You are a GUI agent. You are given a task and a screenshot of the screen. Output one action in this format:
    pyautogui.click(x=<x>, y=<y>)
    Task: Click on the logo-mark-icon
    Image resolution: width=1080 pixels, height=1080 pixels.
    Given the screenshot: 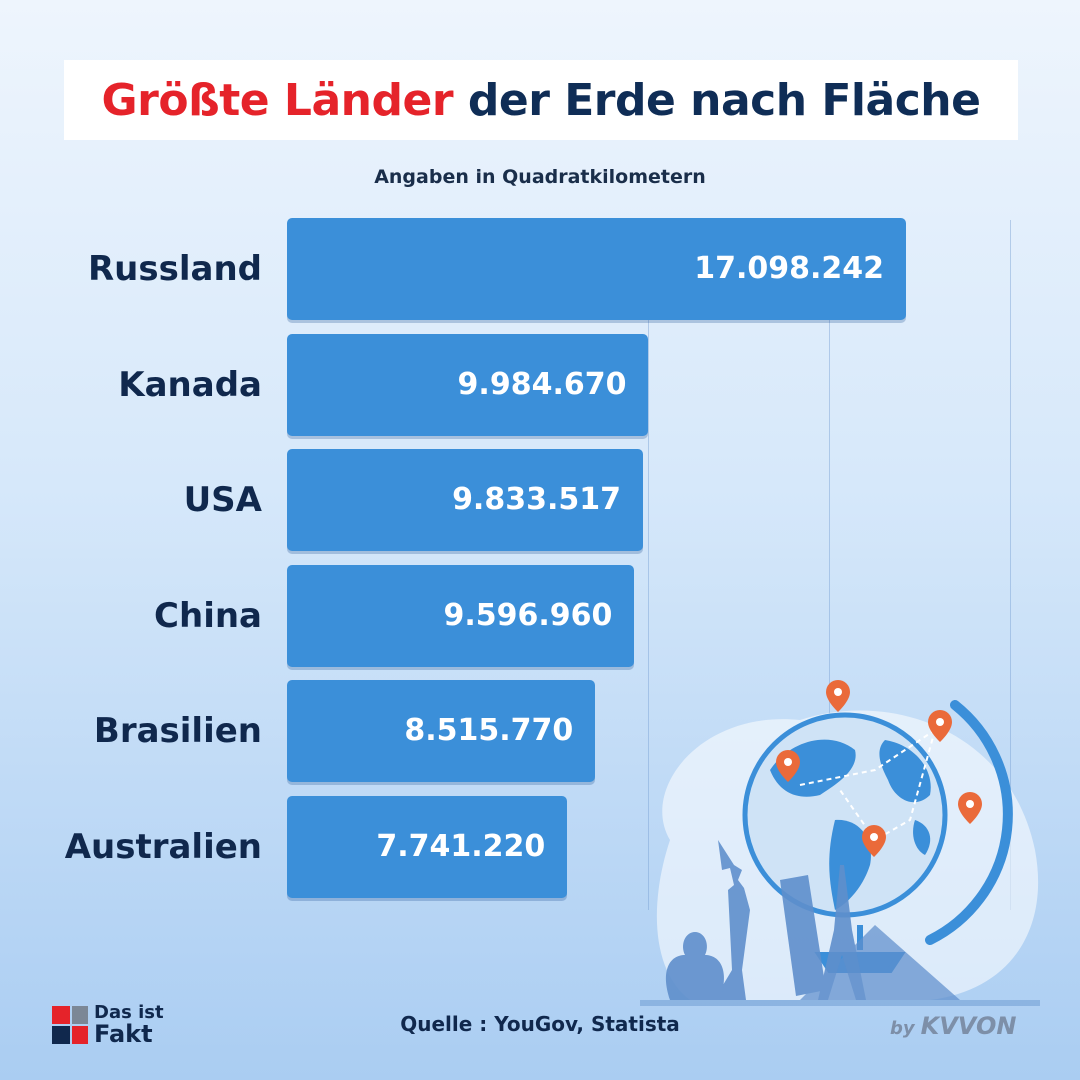 What is the action you would take?
    pyautogui.click(x=70, y=1025)
    